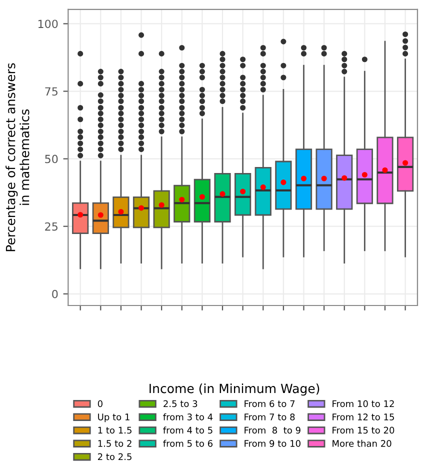 This screenshot has width=426, height=470. Describe the element at coordinates (269, 417) in the screenshot. I see `legend-label: From 7 to 8` at that location.